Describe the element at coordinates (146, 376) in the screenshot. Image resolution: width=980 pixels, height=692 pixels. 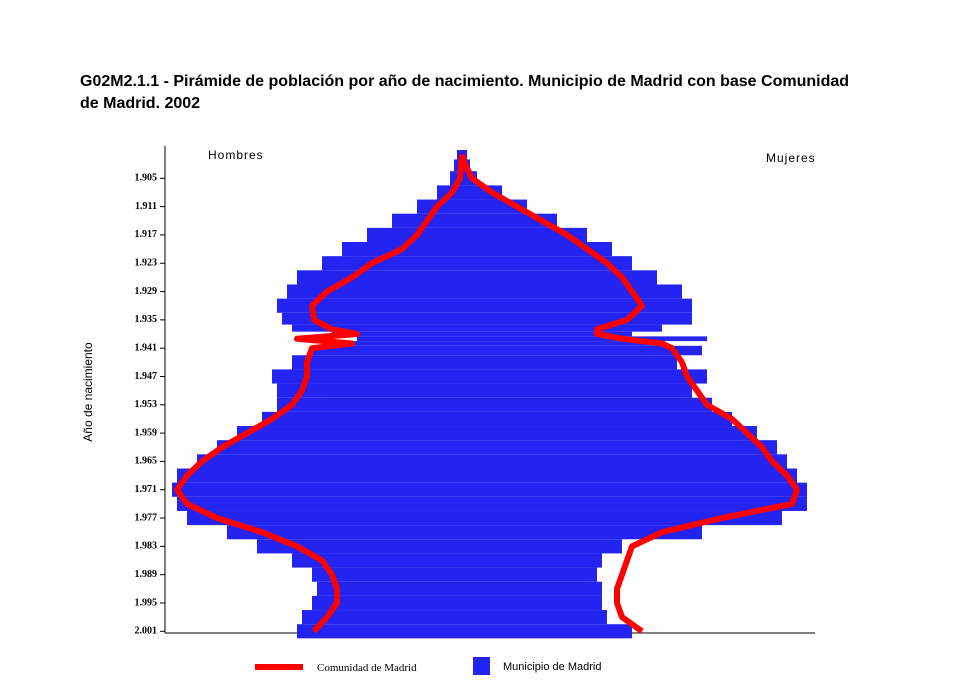
I see `y-tick-label: 1.947` at that location.